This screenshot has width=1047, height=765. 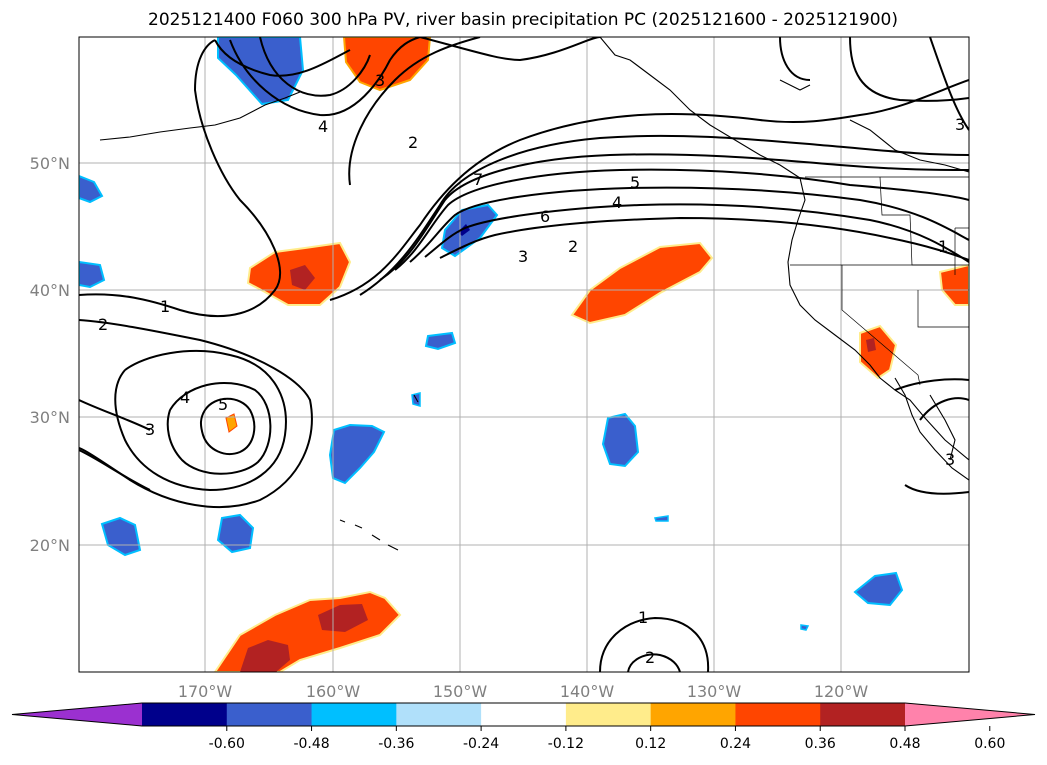 I want to click on lon-label: 130°W, so click(x=714, y=691).